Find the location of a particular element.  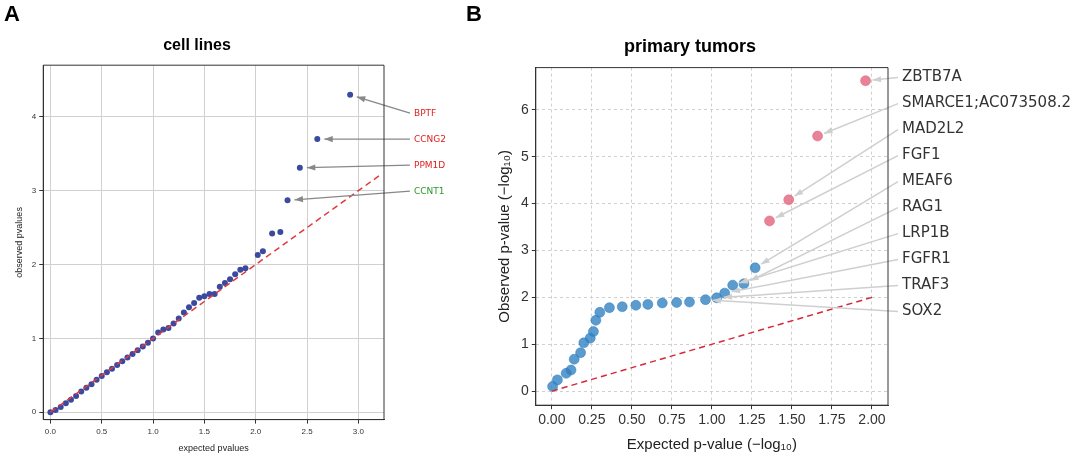

y-tick-label: 6 is located at coordinates (524, 108).